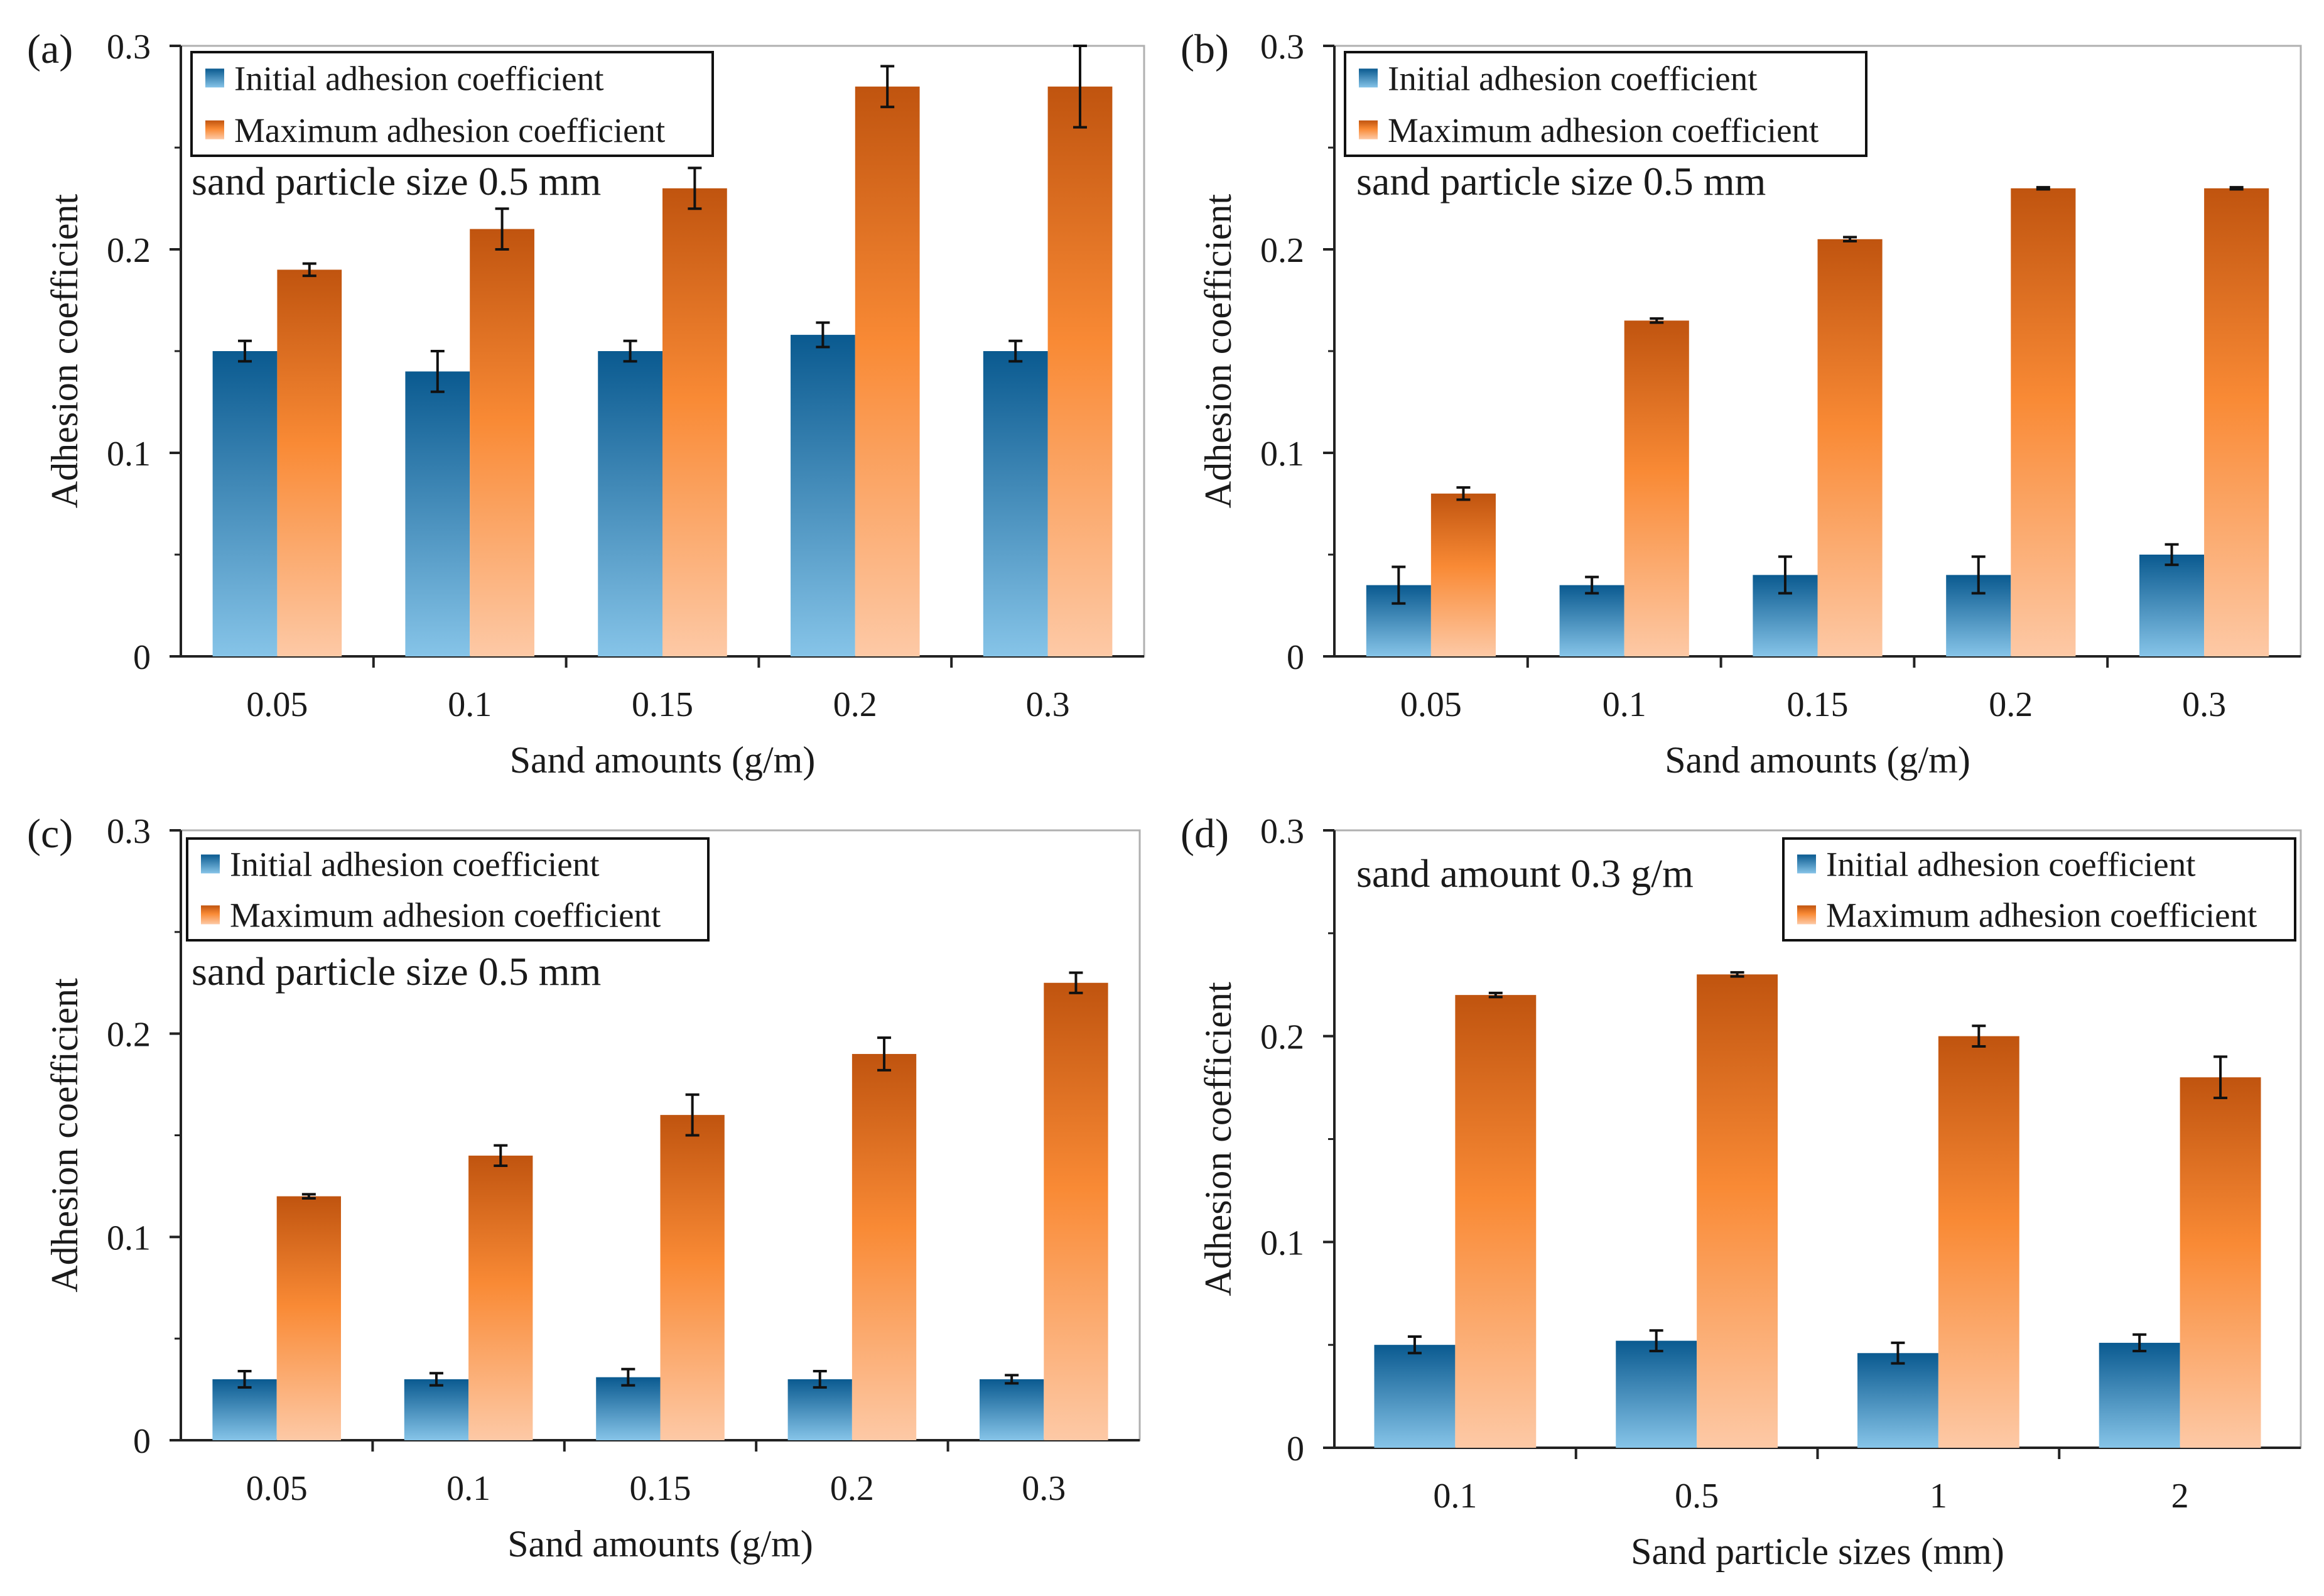  What do you see at coordinates (50, 49) in the screenshot?
I see `panel-label: (a)` at bounding box center [50, 49].